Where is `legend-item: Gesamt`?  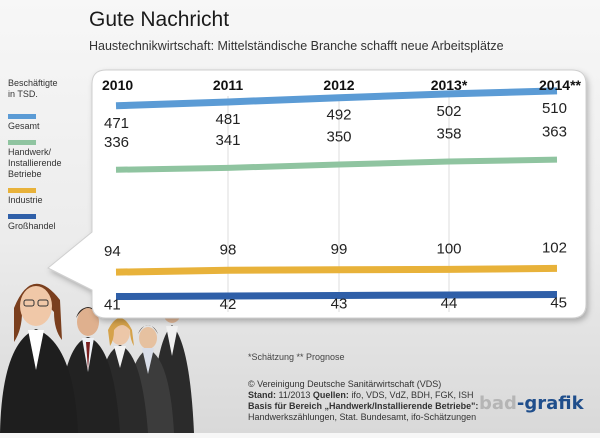
legend-item: Gesamt is located at coordinates (50, 123).